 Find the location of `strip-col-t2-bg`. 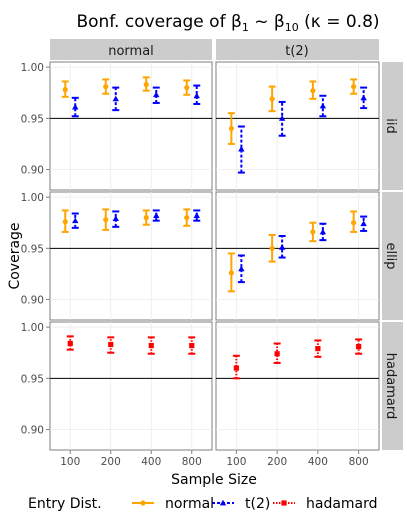

strip-col-t2-bg is located at coordinates (297, 49).